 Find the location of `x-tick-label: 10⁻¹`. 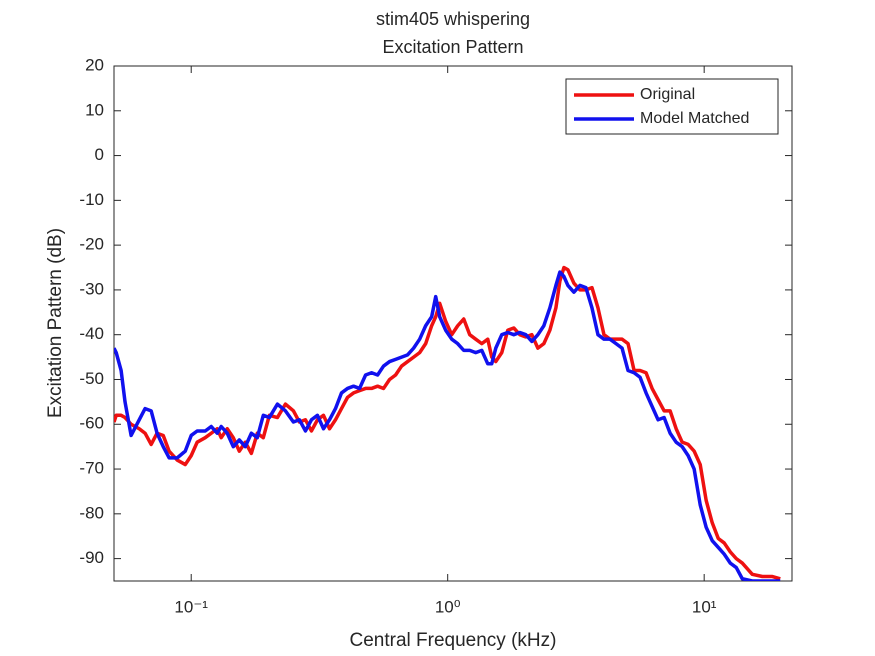

x-tick-label: 10⁻¹ is located at coordinates (191, 606).